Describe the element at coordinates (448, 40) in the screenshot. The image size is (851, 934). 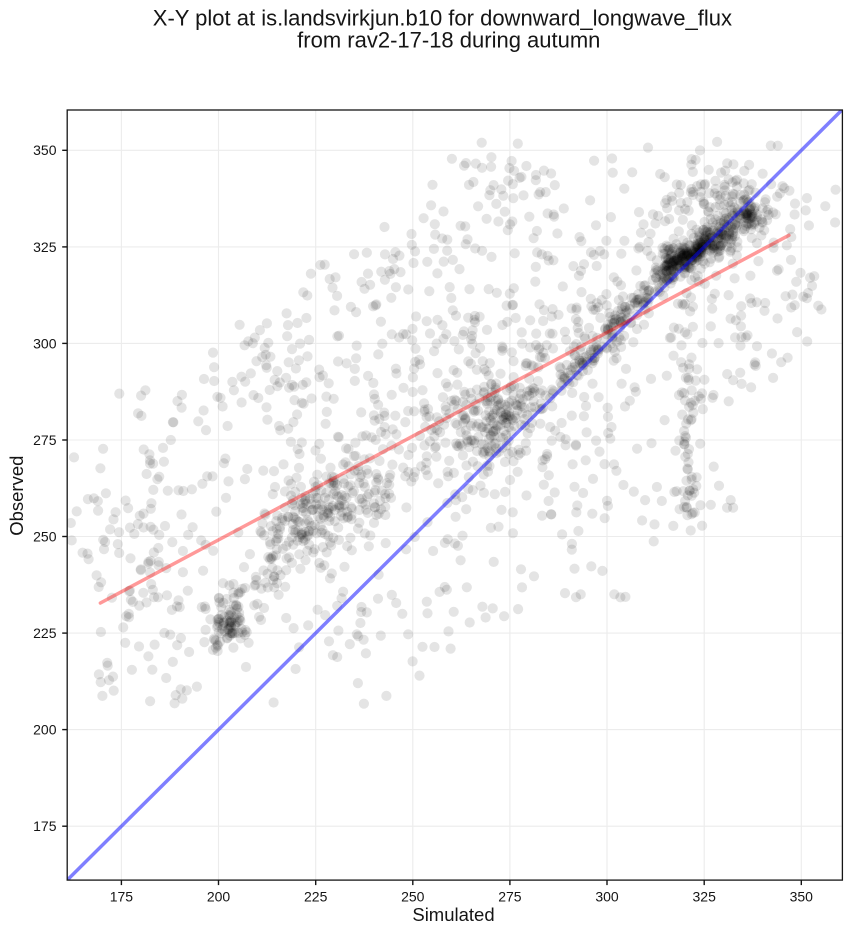
I see `svg-text: from rav2-17-18 during autumn` at that location.